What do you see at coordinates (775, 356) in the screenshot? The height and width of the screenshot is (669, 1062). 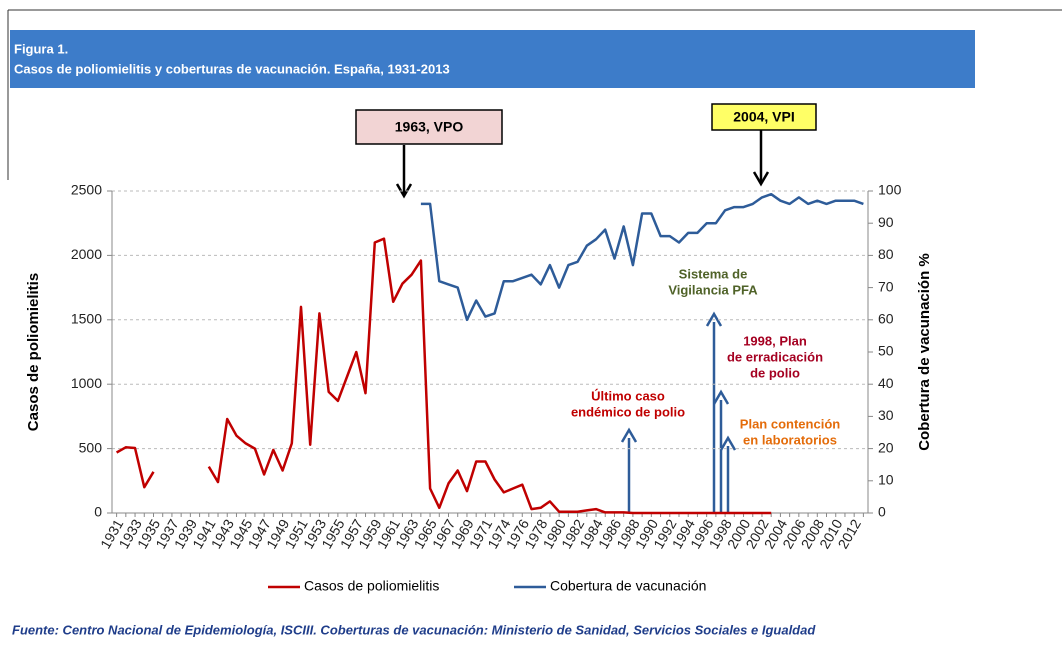 I see `annotation: de erradicación` at bounding box center [775, 356].